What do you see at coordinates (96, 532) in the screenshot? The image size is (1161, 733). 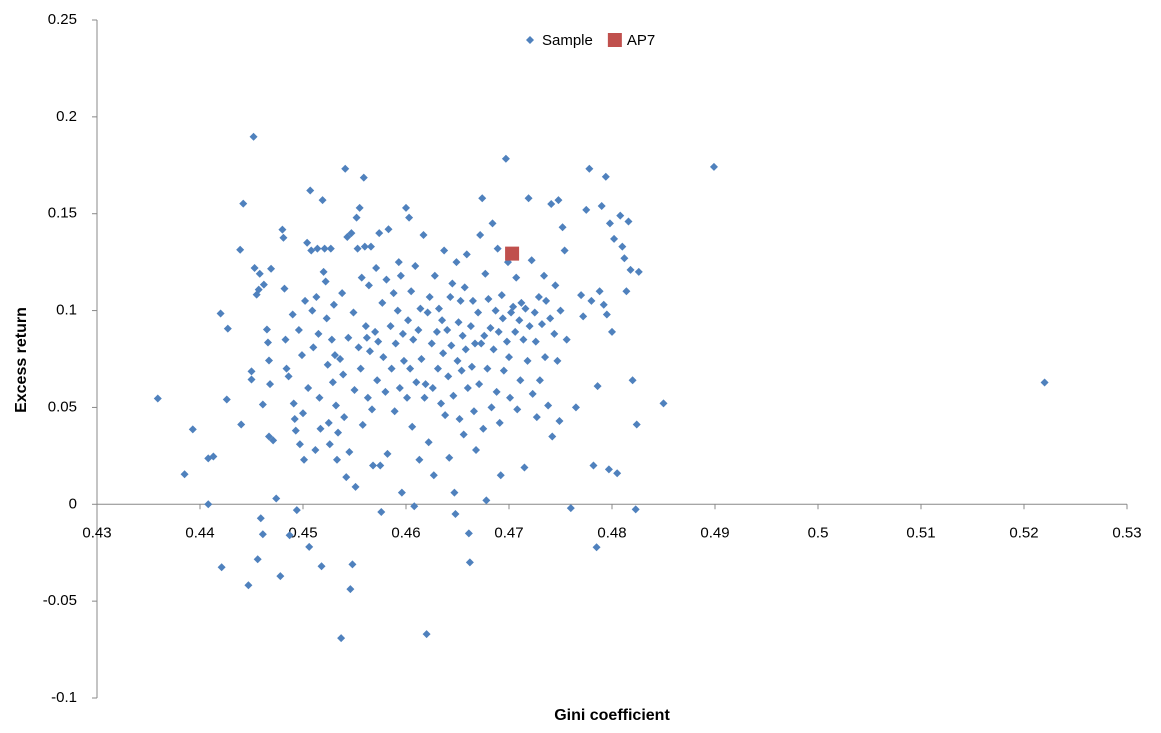 I see `x-tick-label: 0.43` at bounding box center [96, 532].